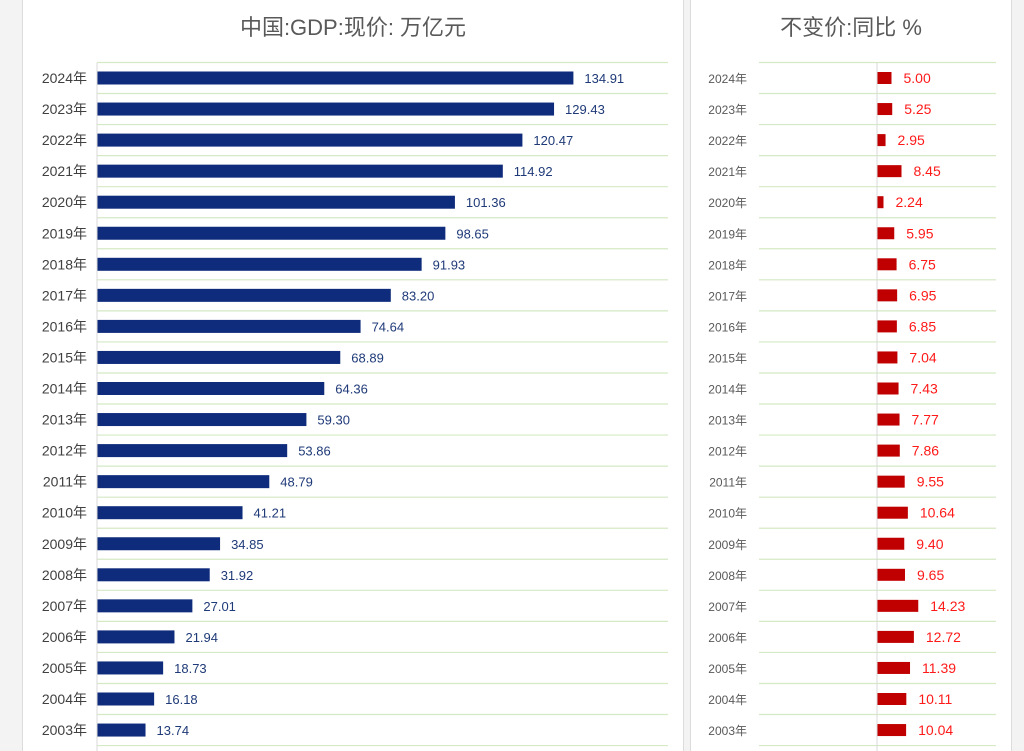  I want to click on growth-category-label: 2016年, so click(727, 327).